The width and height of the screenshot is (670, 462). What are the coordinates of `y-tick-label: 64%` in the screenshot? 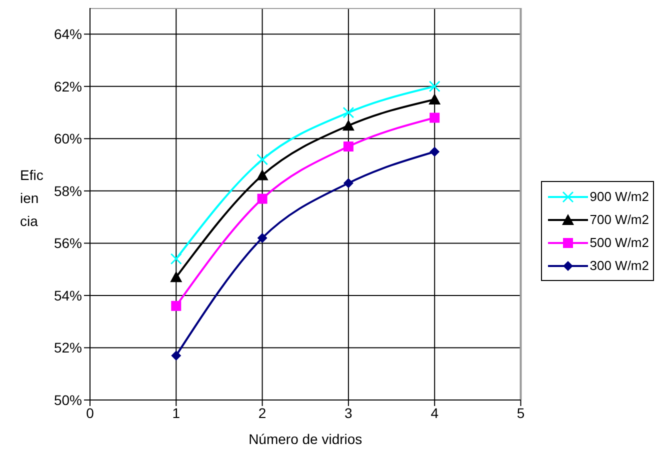 It's located at (68, 34).